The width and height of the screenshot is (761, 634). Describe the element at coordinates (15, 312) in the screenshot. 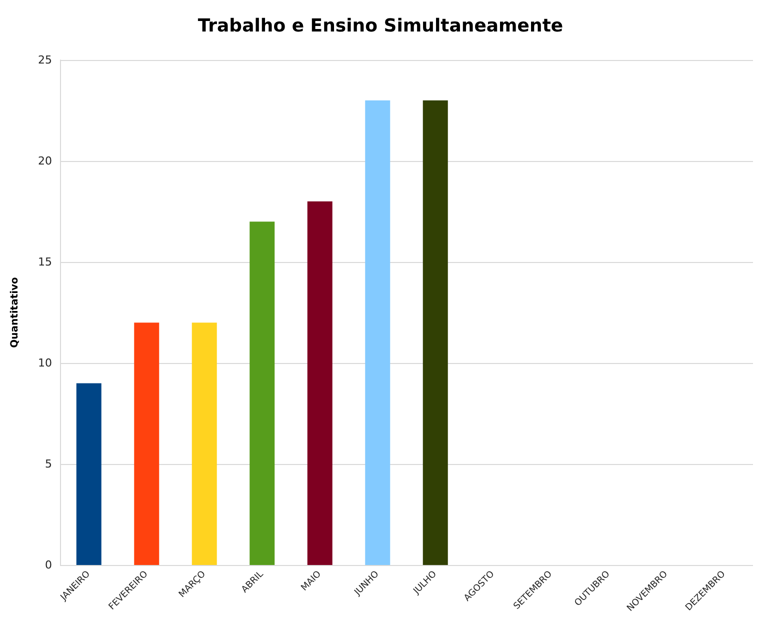

I see `y-axis-title: Quantitativo` at that location.